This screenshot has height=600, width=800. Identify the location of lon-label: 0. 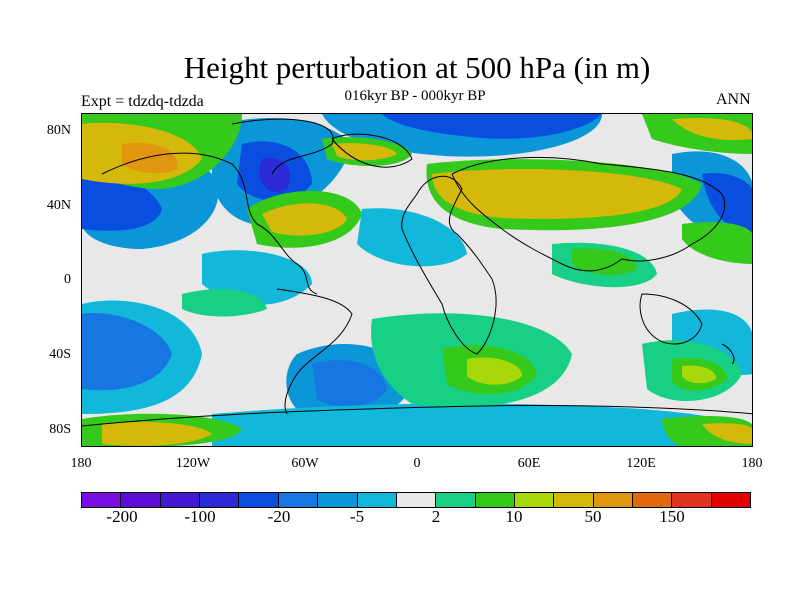
(417, 463).